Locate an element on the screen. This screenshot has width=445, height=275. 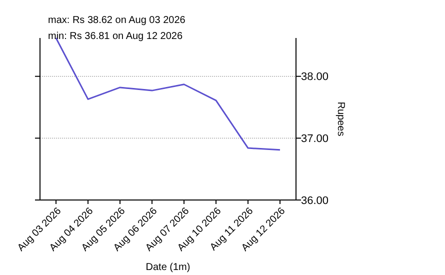
x-axis-title: Date (1m) is located at coordinates (168, 267).